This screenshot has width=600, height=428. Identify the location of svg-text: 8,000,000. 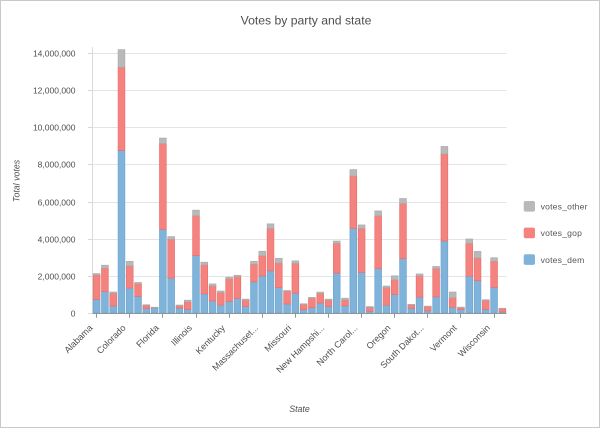
(57, 165).